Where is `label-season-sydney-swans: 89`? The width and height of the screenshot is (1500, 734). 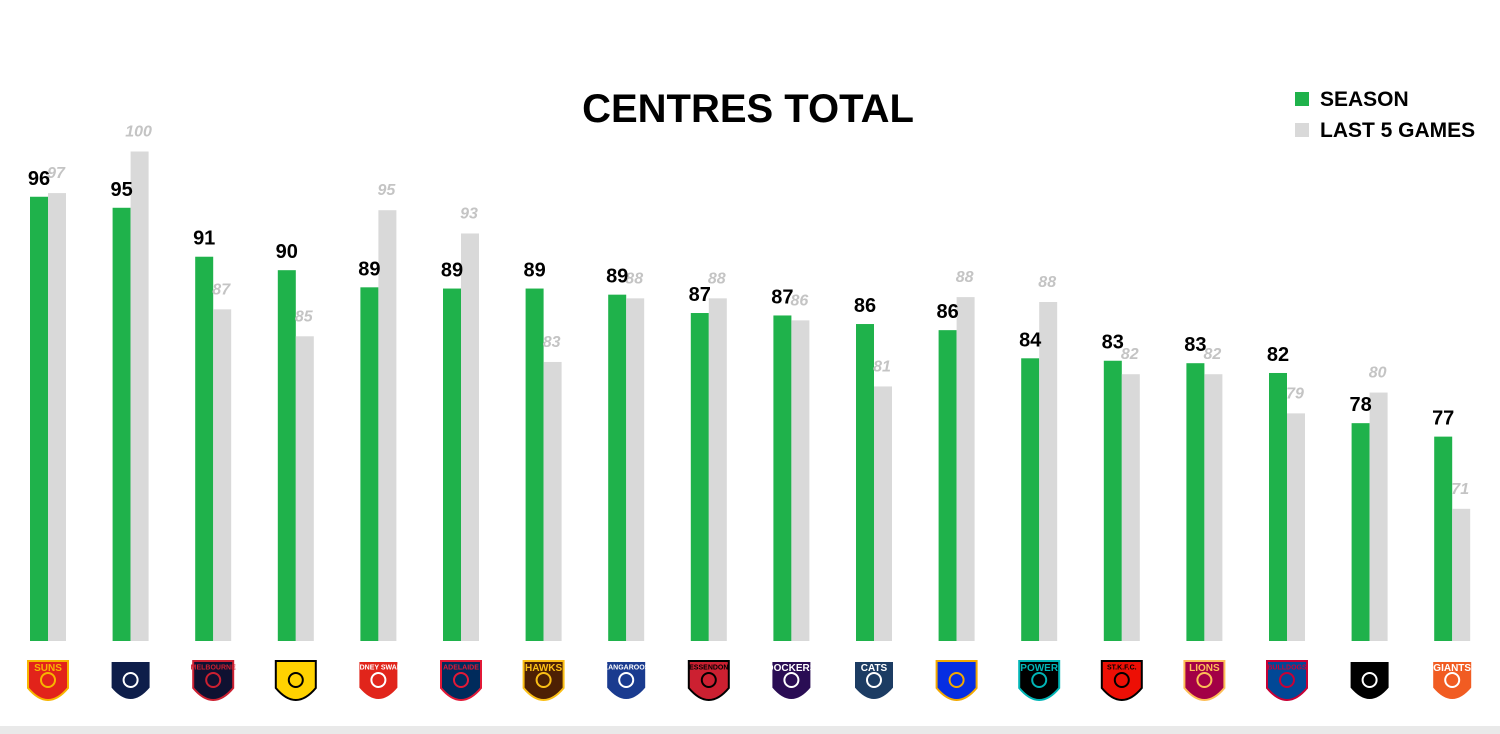
label-season-sydney-swans: 89 is located at coordinates (369, 269).